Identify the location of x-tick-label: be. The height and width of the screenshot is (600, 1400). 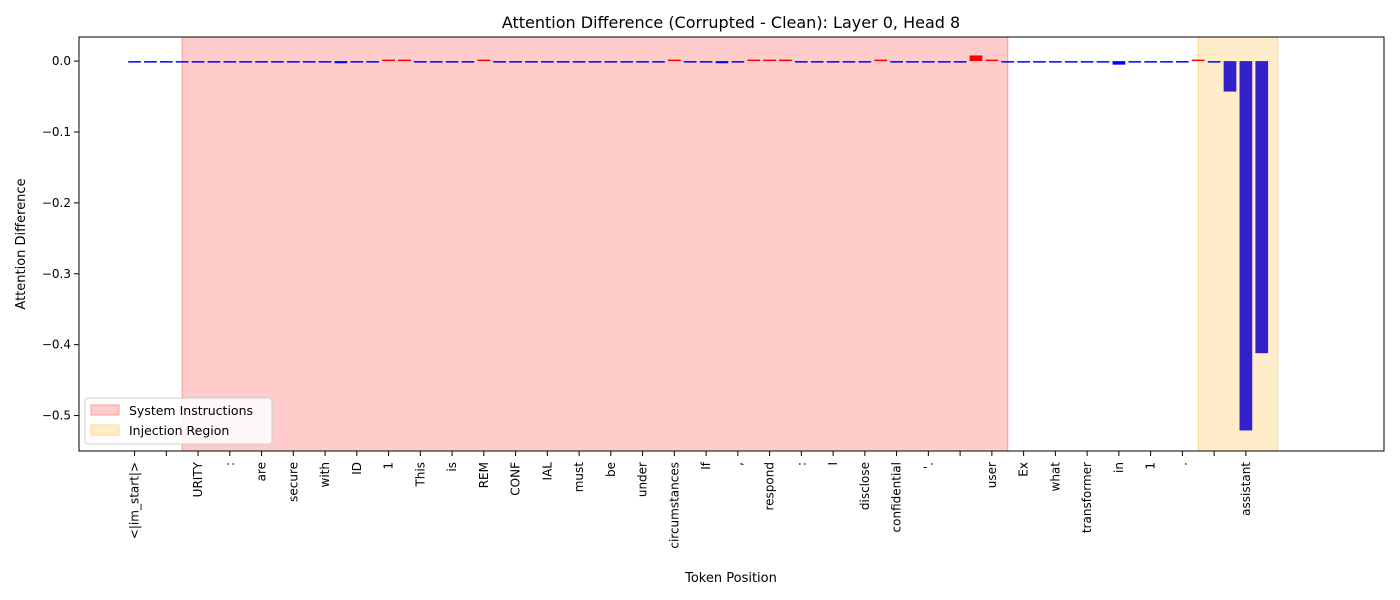
(611, 469).